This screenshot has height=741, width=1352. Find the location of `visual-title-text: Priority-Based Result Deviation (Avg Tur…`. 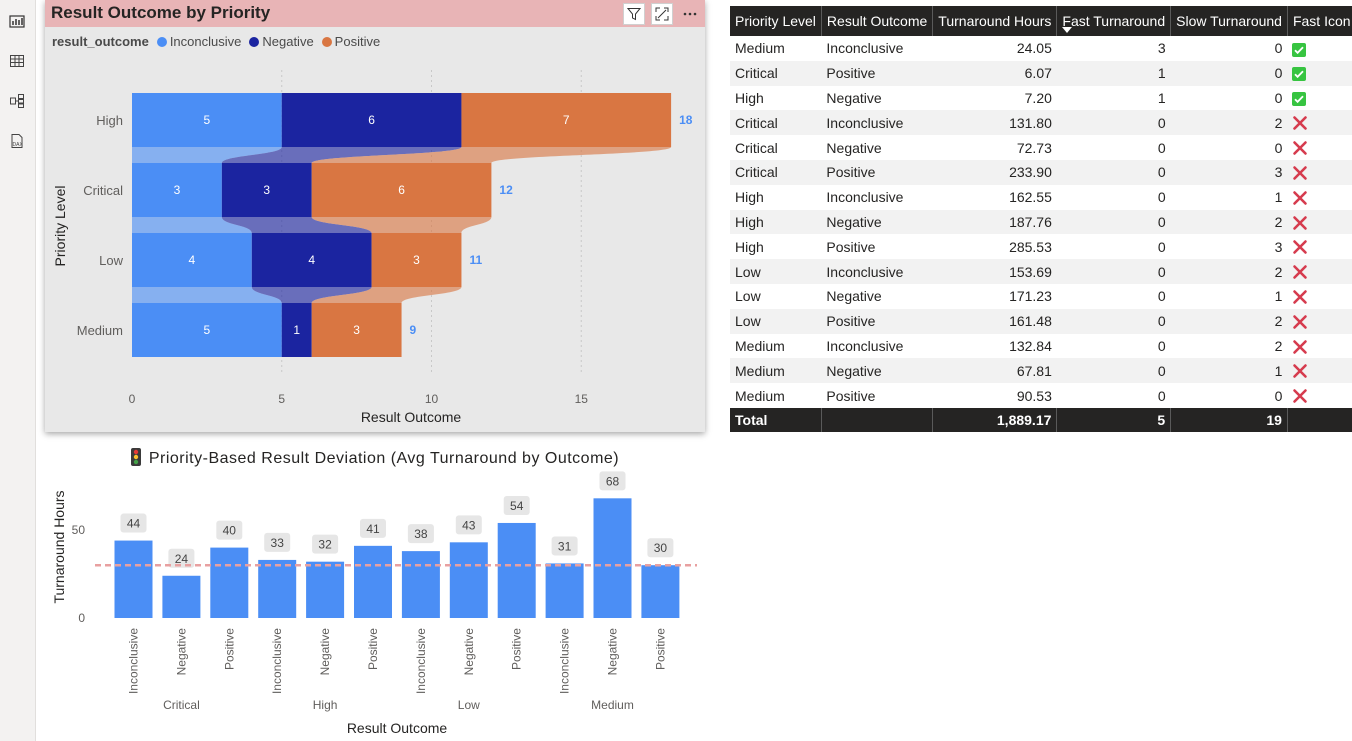

visual-title-text: Priority-Based Result Deviation (Avg Tur… is located at coordinates (384, 458).